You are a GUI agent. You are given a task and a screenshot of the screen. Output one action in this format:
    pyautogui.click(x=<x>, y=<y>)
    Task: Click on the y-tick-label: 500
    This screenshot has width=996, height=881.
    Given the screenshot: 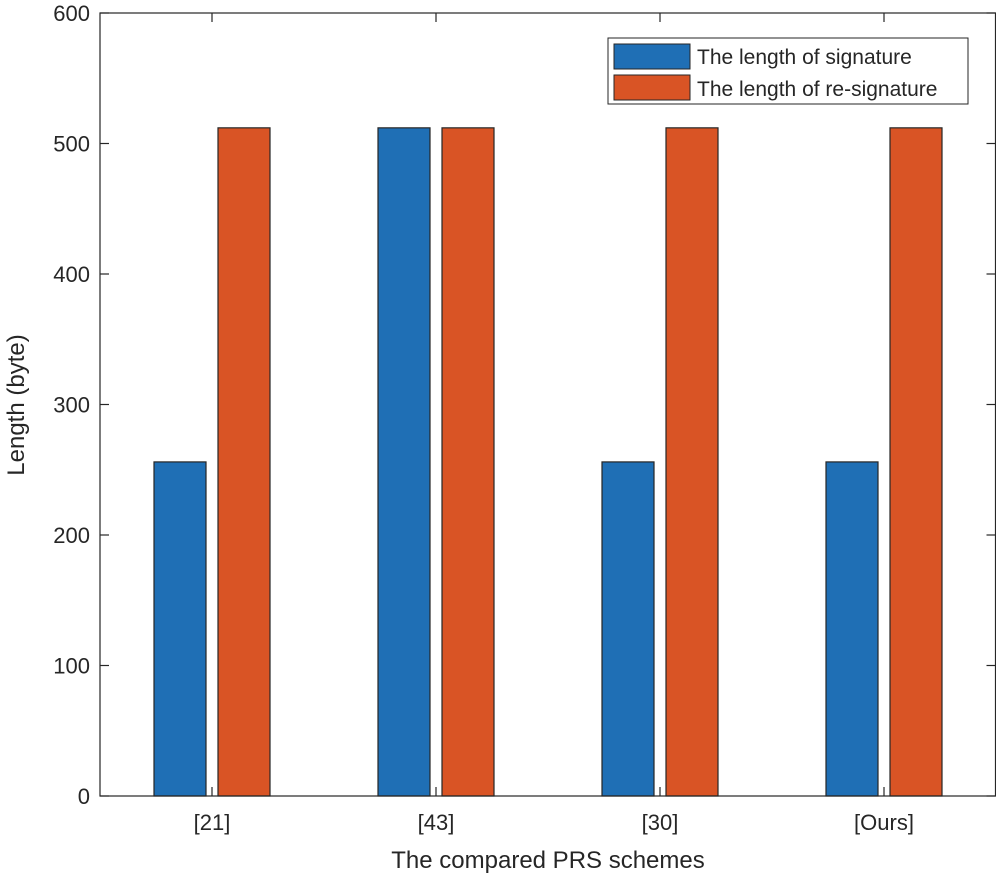 What is the action you would take?
    pyautogui.click(x=71, y=144)
    